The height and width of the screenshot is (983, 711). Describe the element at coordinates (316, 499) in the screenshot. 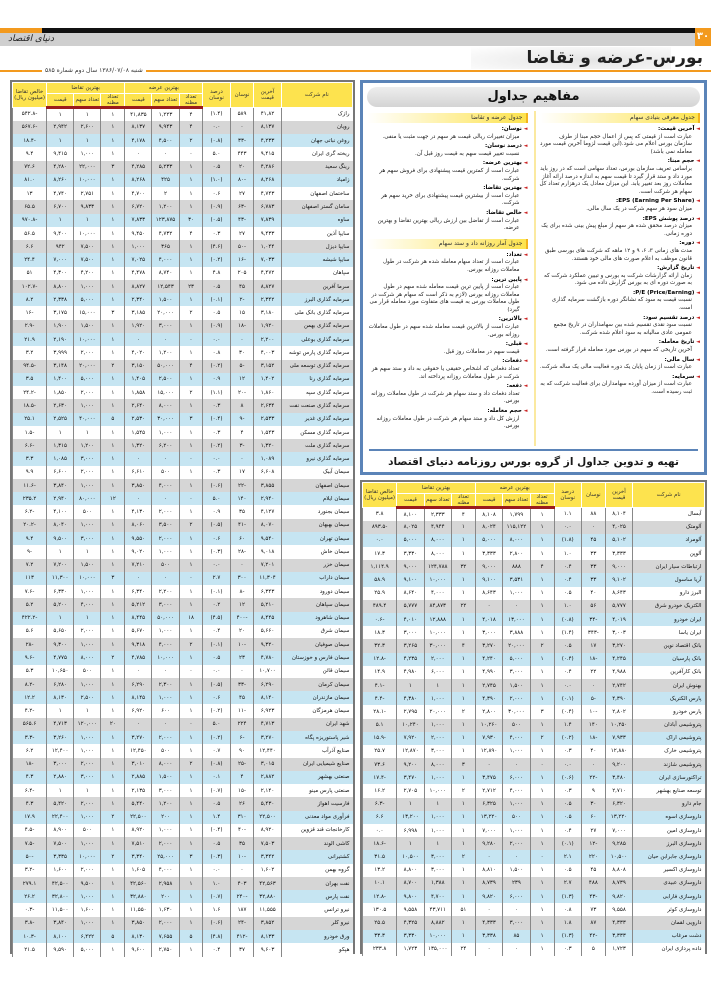

I see `company-name: سیمان ایلام` at that location.